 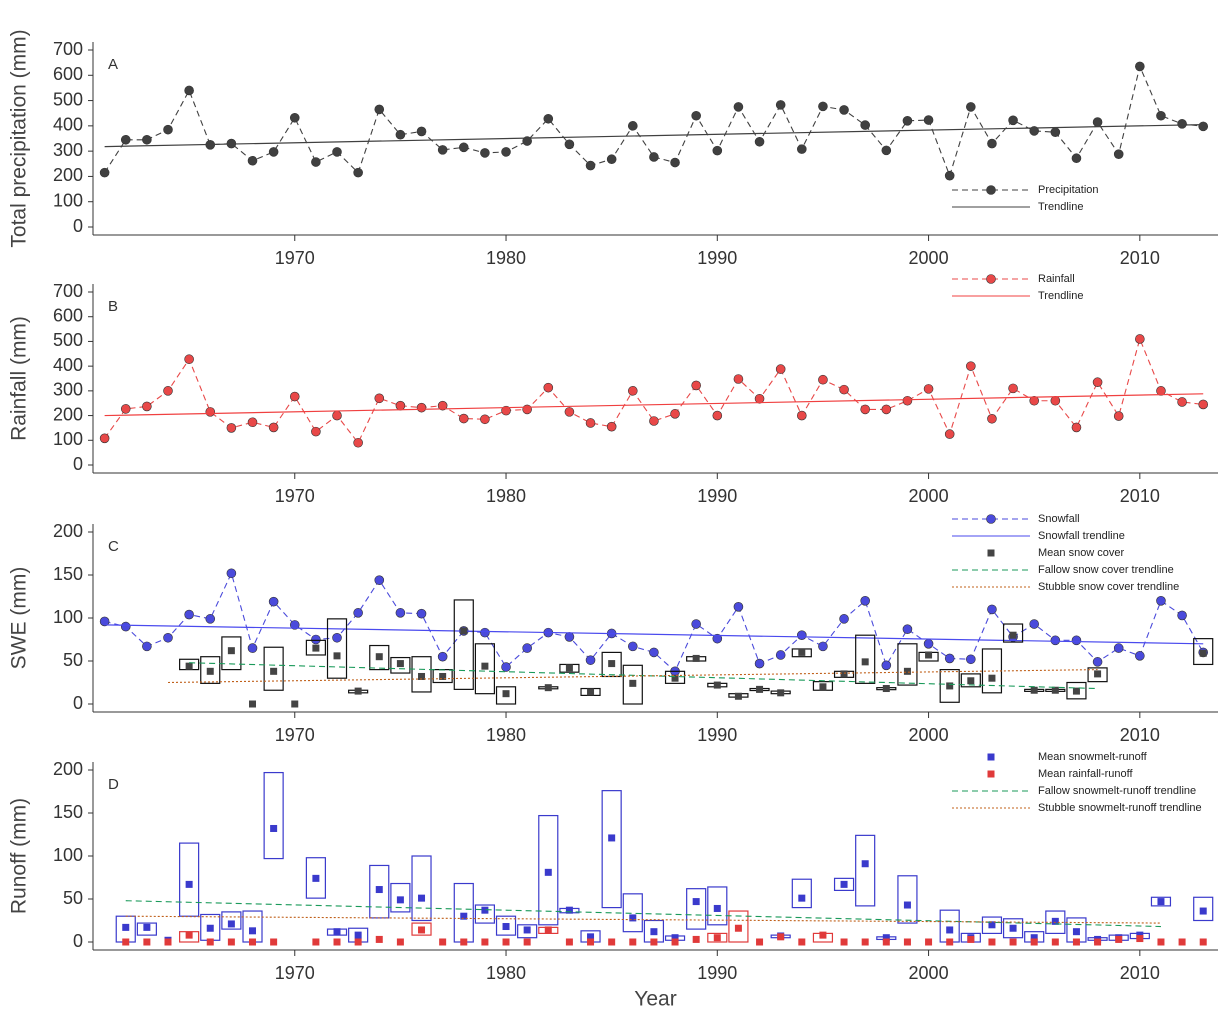 What do you see at coordinates (68, 291) in the screenshot?
I see `y-tick-label: 700` at bounding box center [68, 291].